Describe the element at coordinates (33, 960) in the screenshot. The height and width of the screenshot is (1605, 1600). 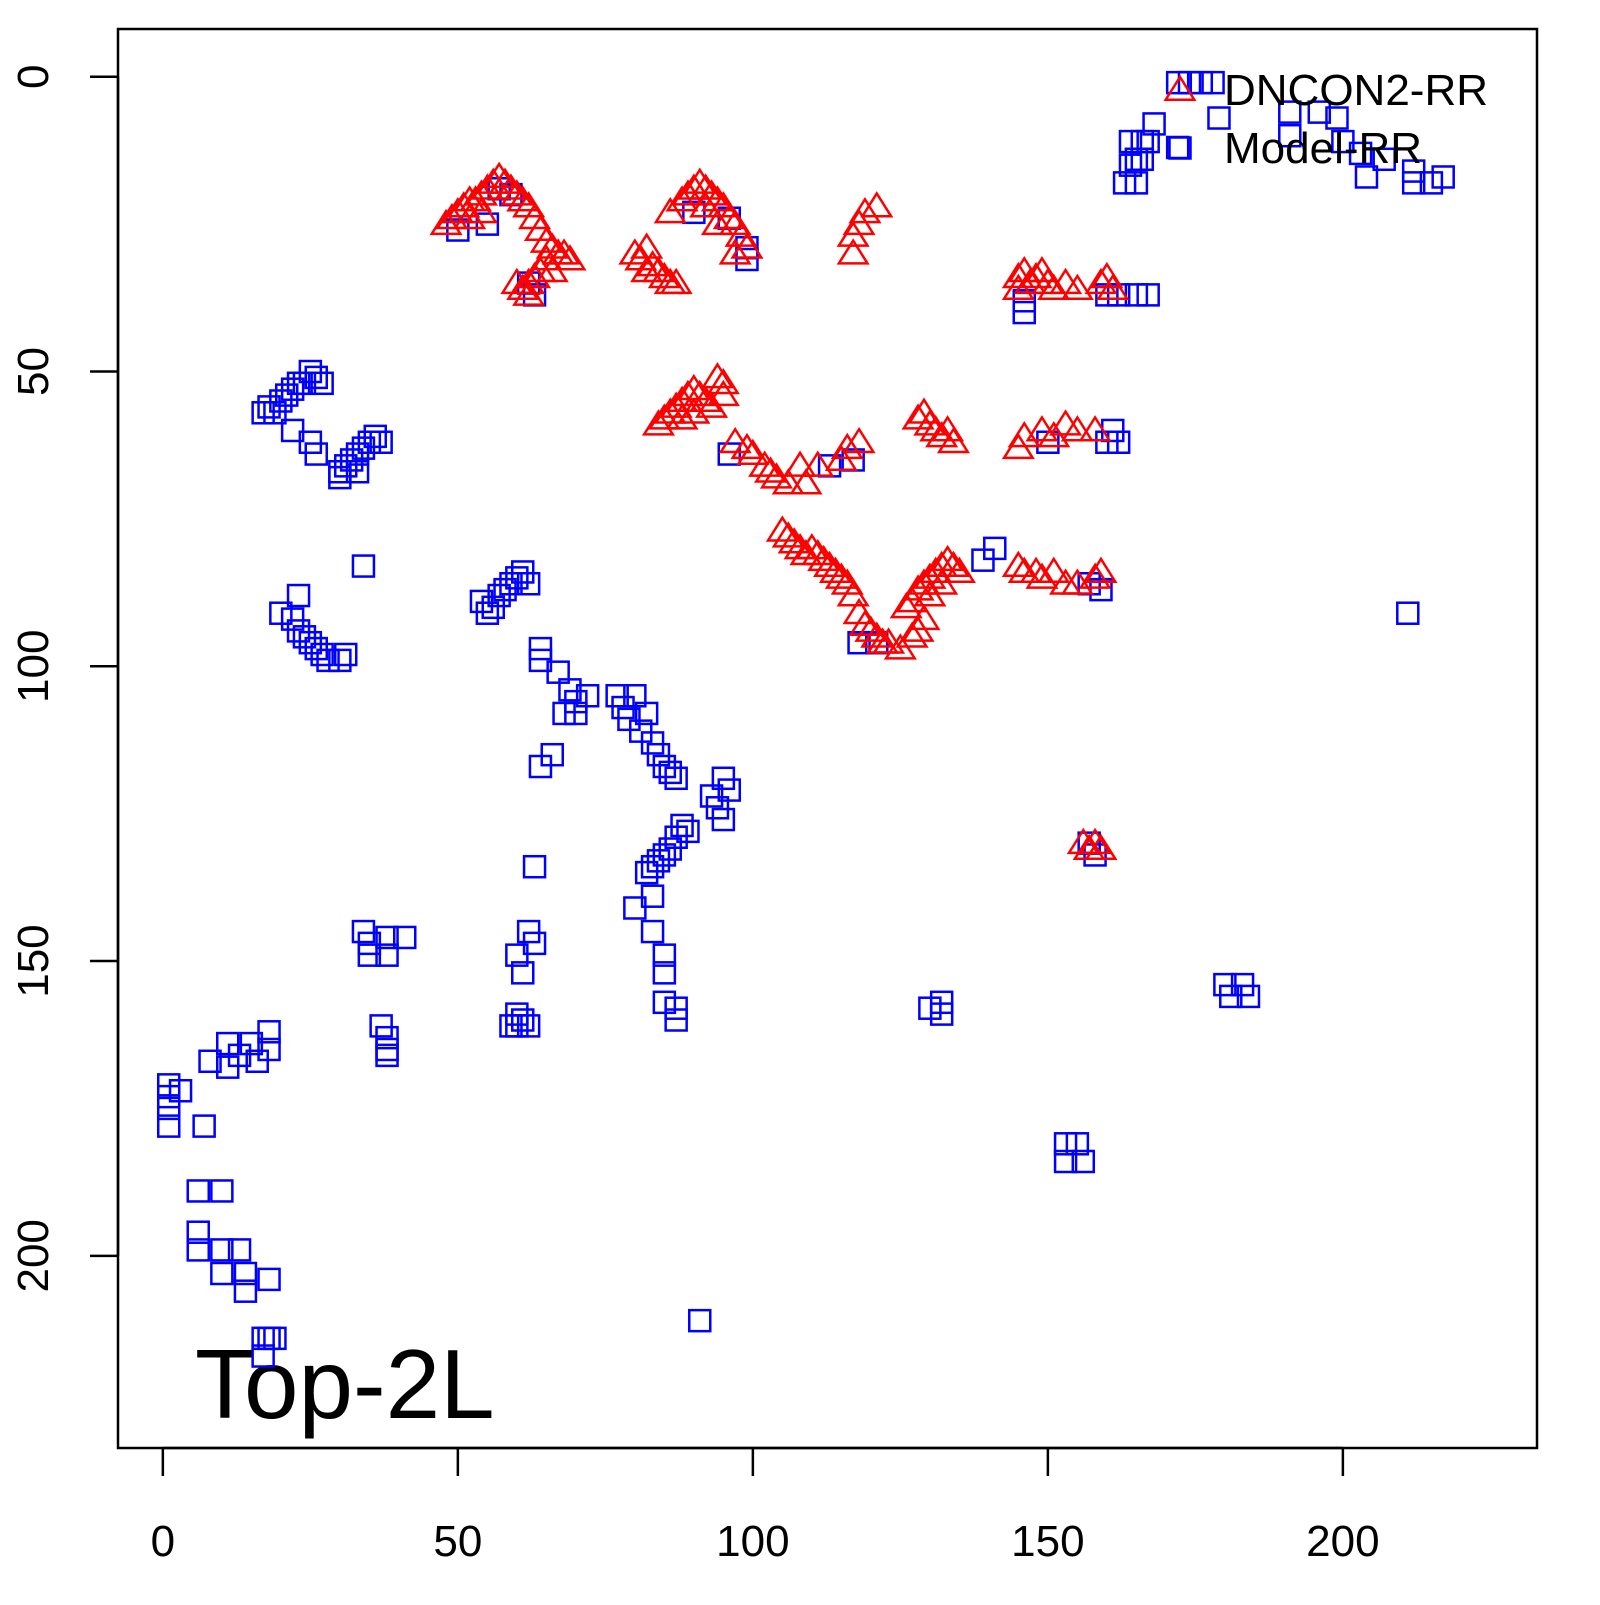
I see `y-tick-label: 150` at that location.